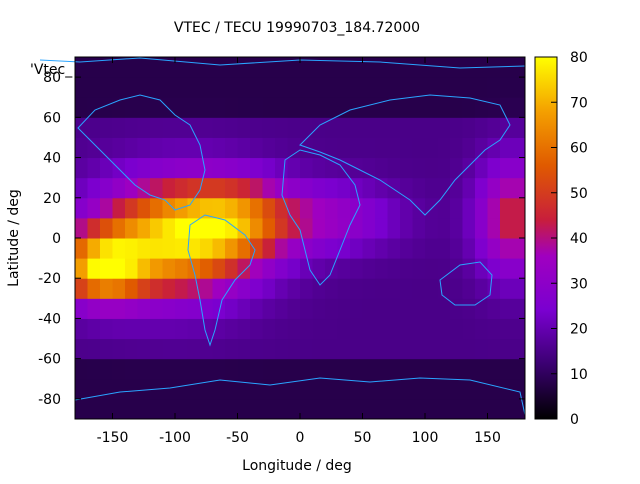  Describe the element at coordinates (579, 149) in the screenshot. I see `colorbar-tick-label: 60` at that location.